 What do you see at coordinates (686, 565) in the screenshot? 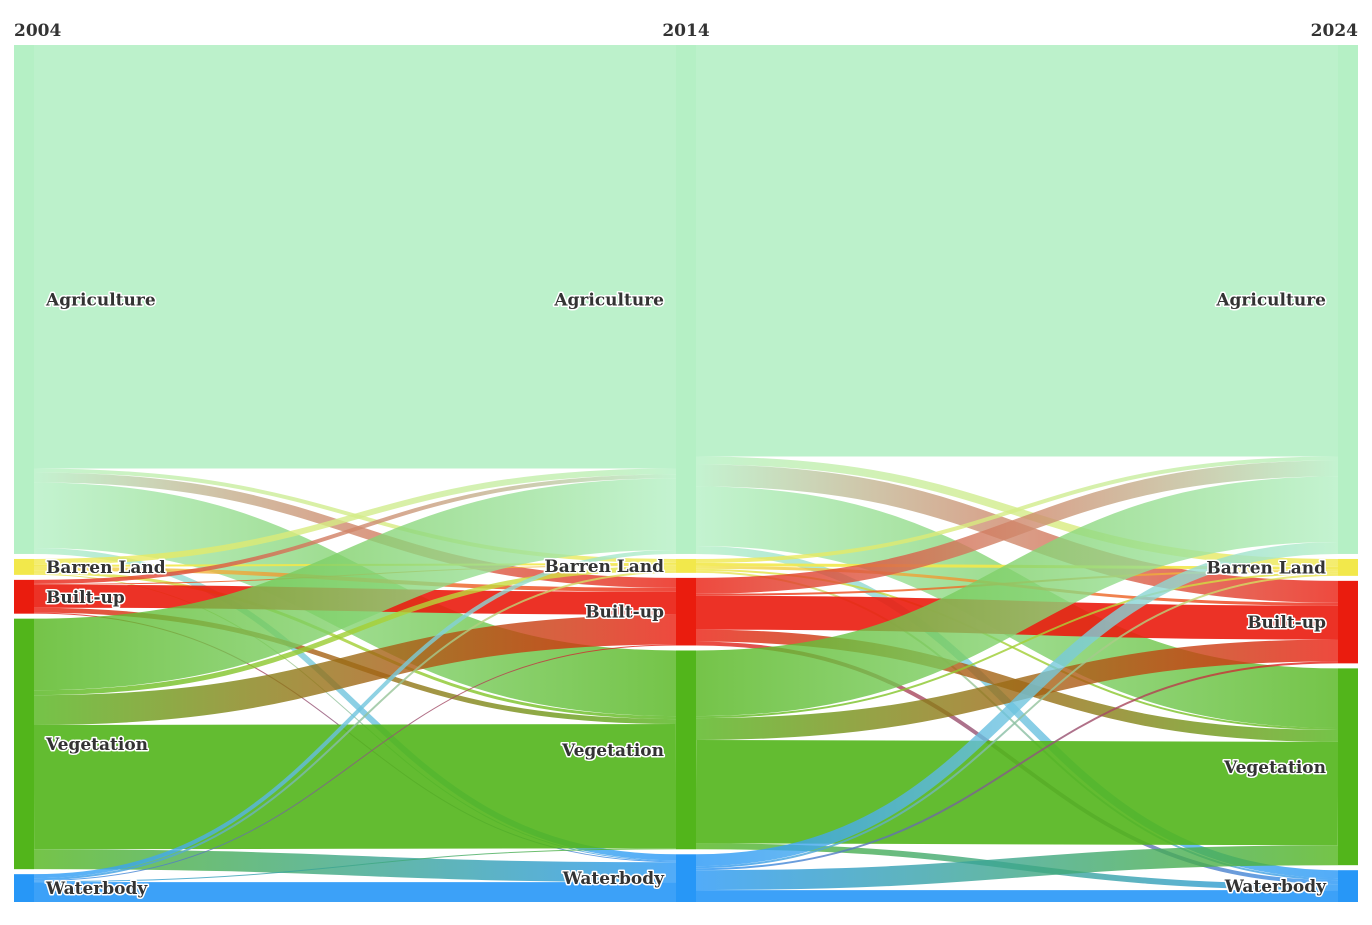
I see `node-2014-barren-land` at bounding box center [686, 565].